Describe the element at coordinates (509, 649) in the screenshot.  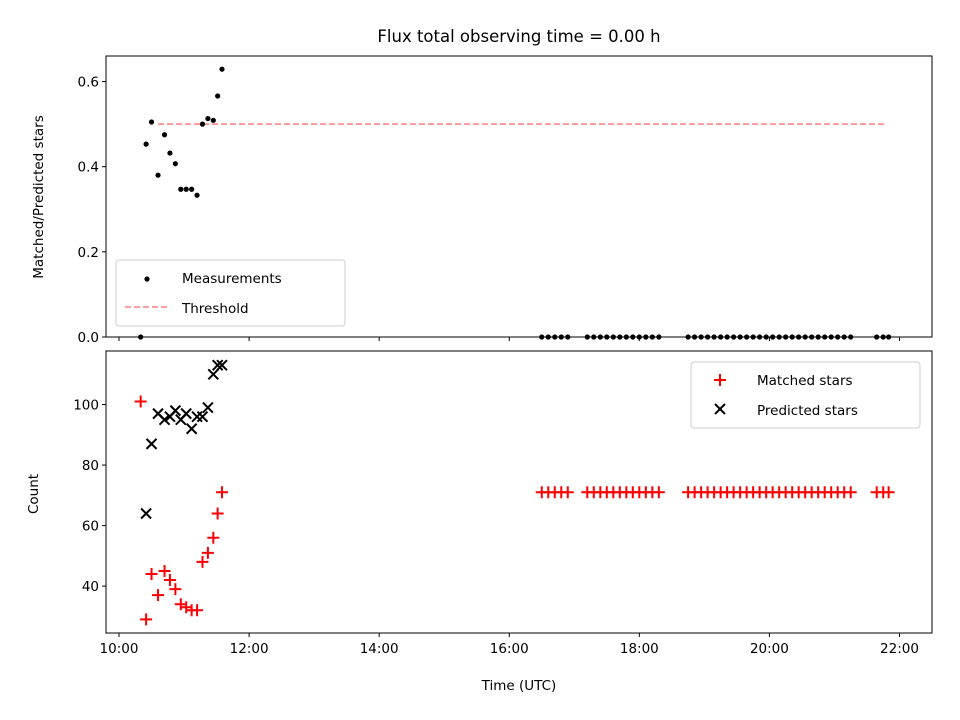
I see `x-tick-label: 16:00` at that location.